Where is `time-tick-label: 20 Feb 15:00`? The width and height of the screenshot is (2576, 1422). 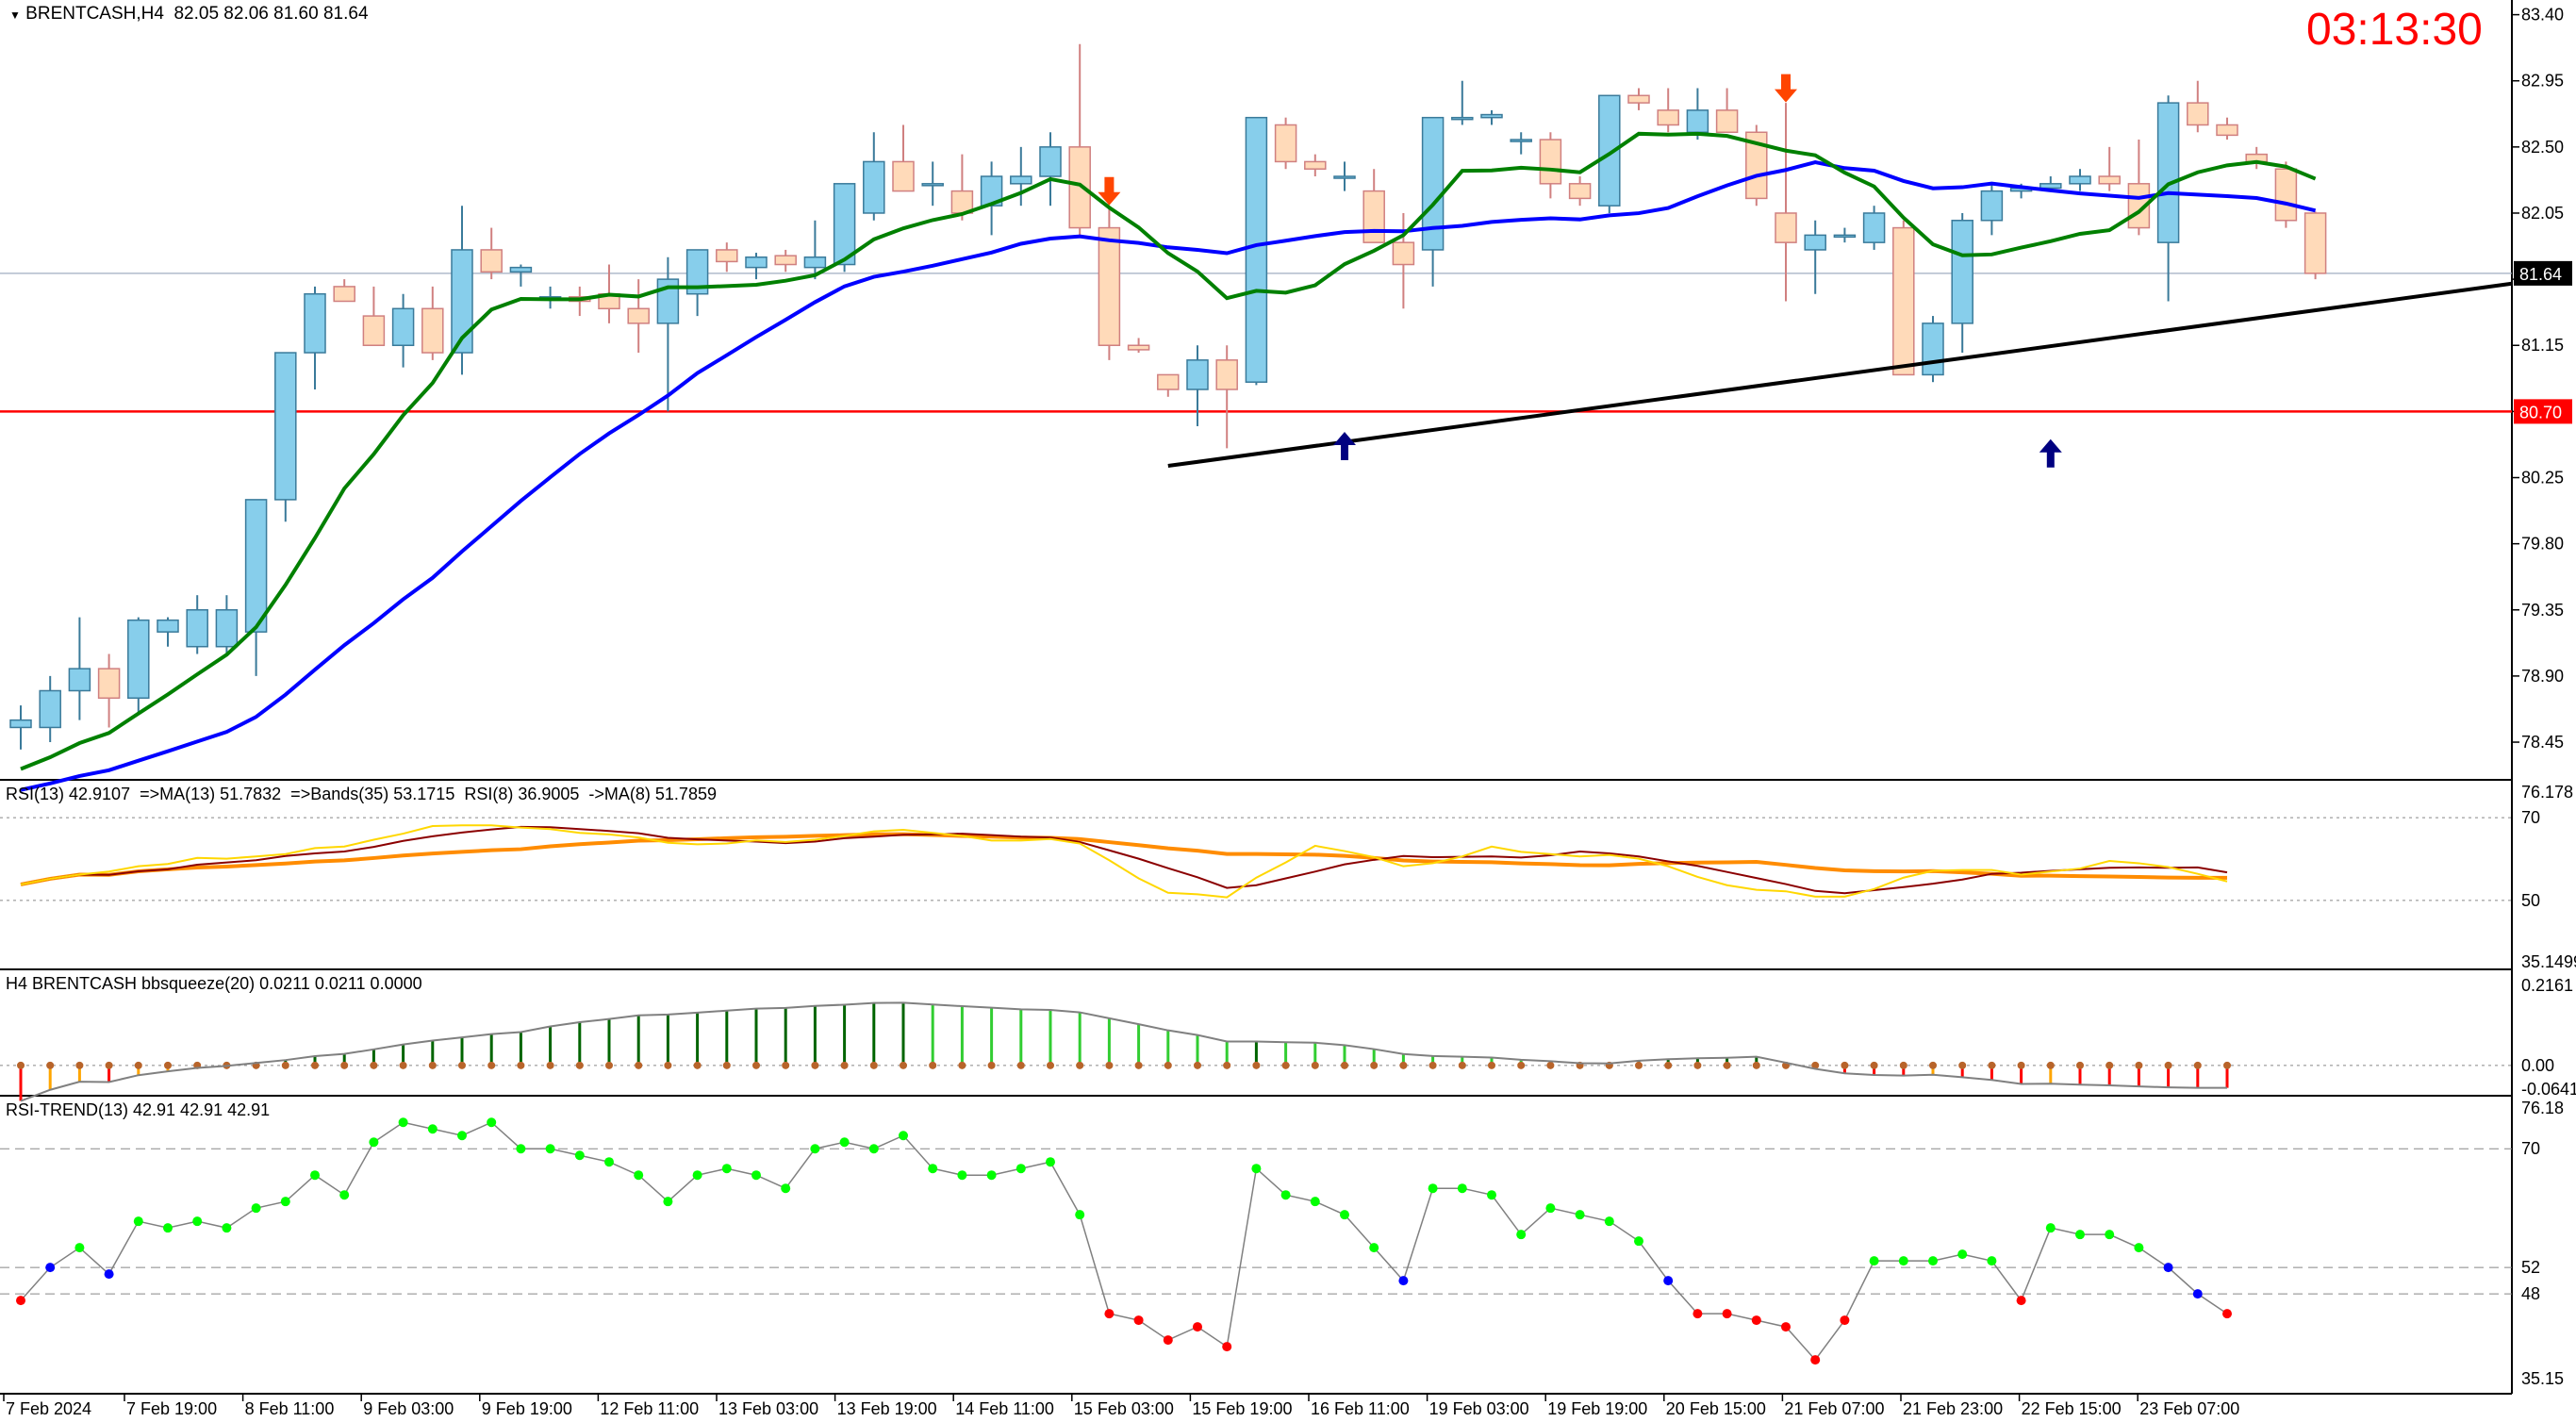 time-tick-label: 20 Feb 15:00 is located at coordinates (1716, 1408).